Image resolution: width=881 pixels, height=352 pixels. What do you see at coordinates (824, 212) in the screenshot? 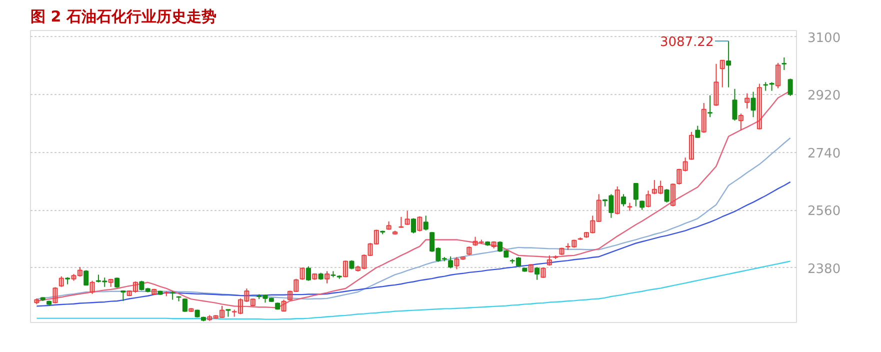
I see `y-tick-label: 2560` at bounding box center [824, 212].